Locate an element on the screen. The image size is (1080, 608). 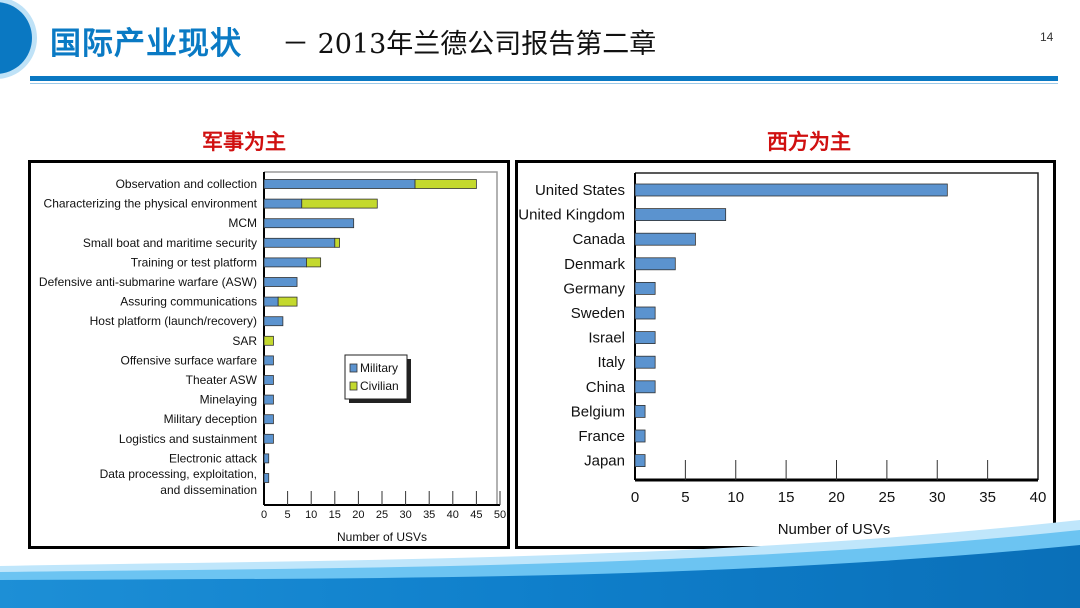
country-label: Belgium is located at coordinates (598, 411).